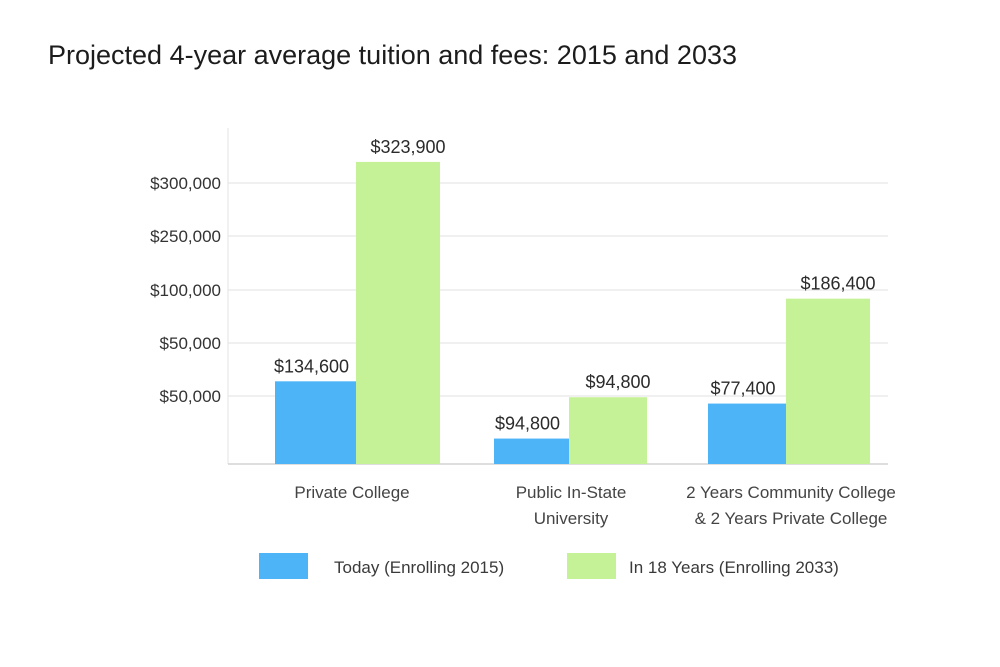 The image size is (1000, 667). Describe the element at coordinates (419, 567) in the screenshot. I see `legend-label: Today (Enrolling 2015)` at that location.